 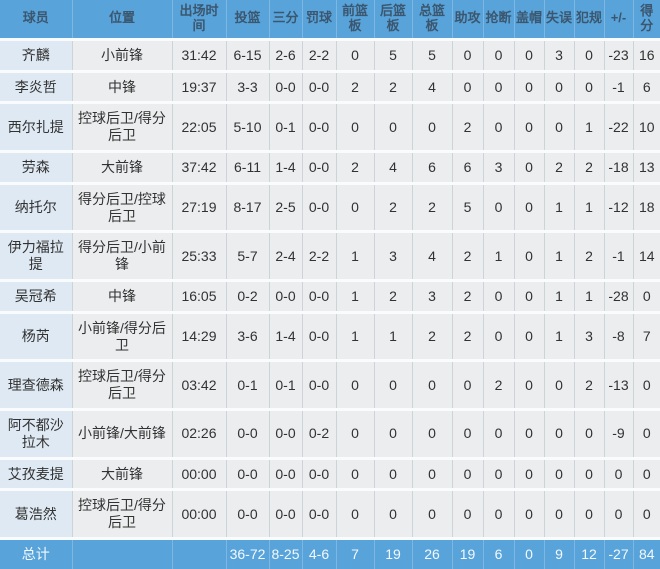 What do you see at coordinates (499, 386) in the screenshot?
I see `cell-stl: 2` at bounding box center [499, 386].